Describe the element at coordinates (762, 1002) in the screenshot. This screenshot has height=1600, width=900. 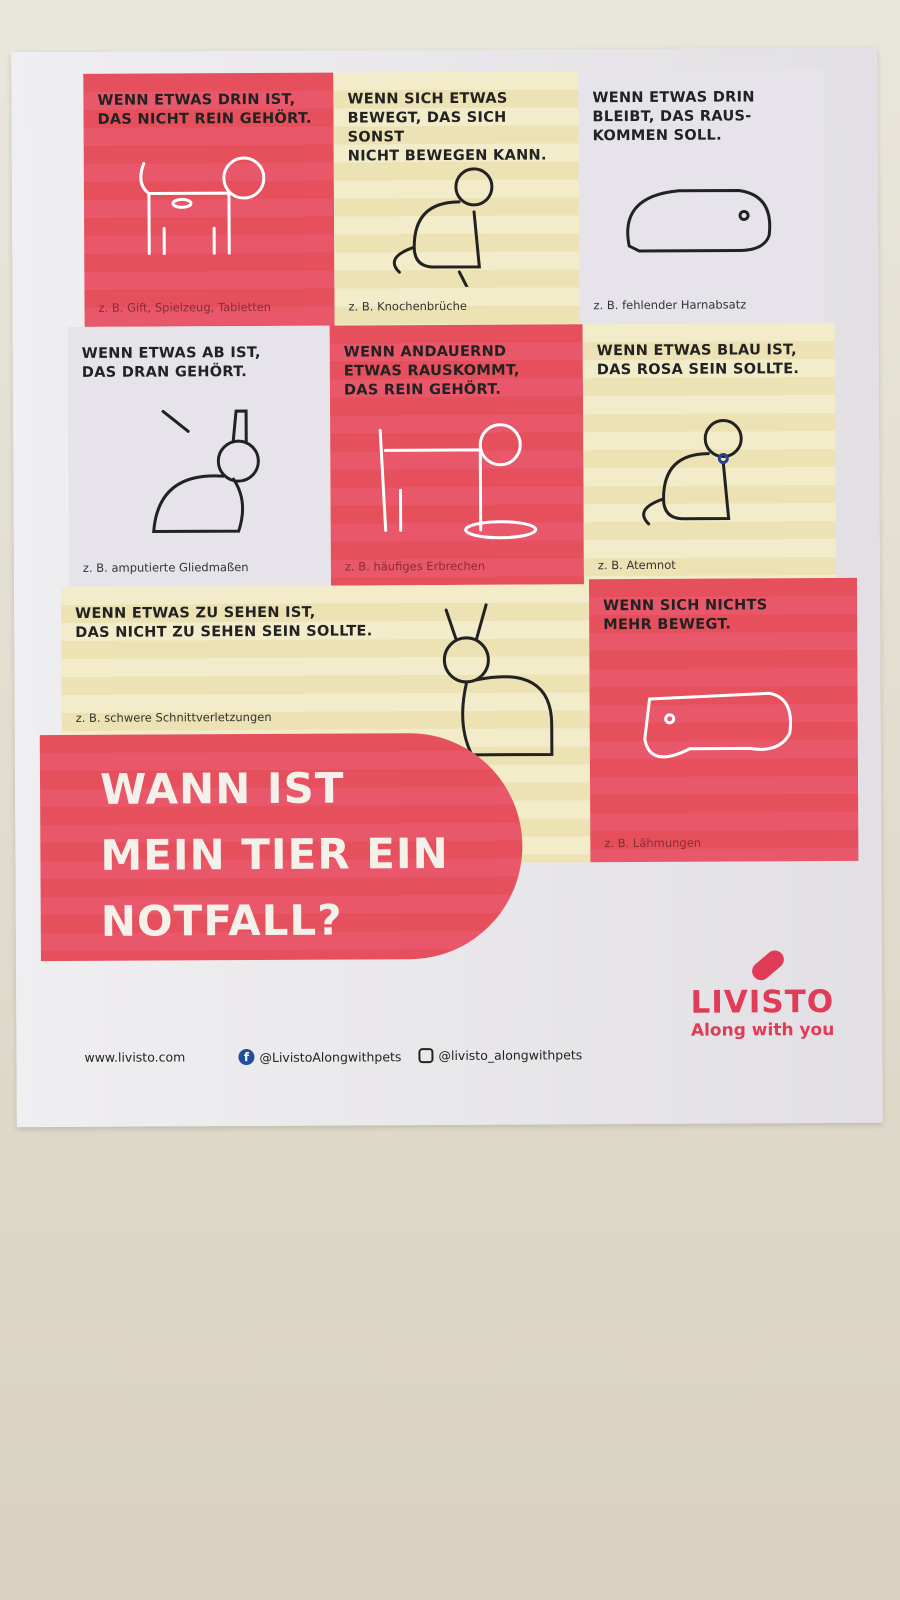
I see `brand-name: LIVISTO` at that location.